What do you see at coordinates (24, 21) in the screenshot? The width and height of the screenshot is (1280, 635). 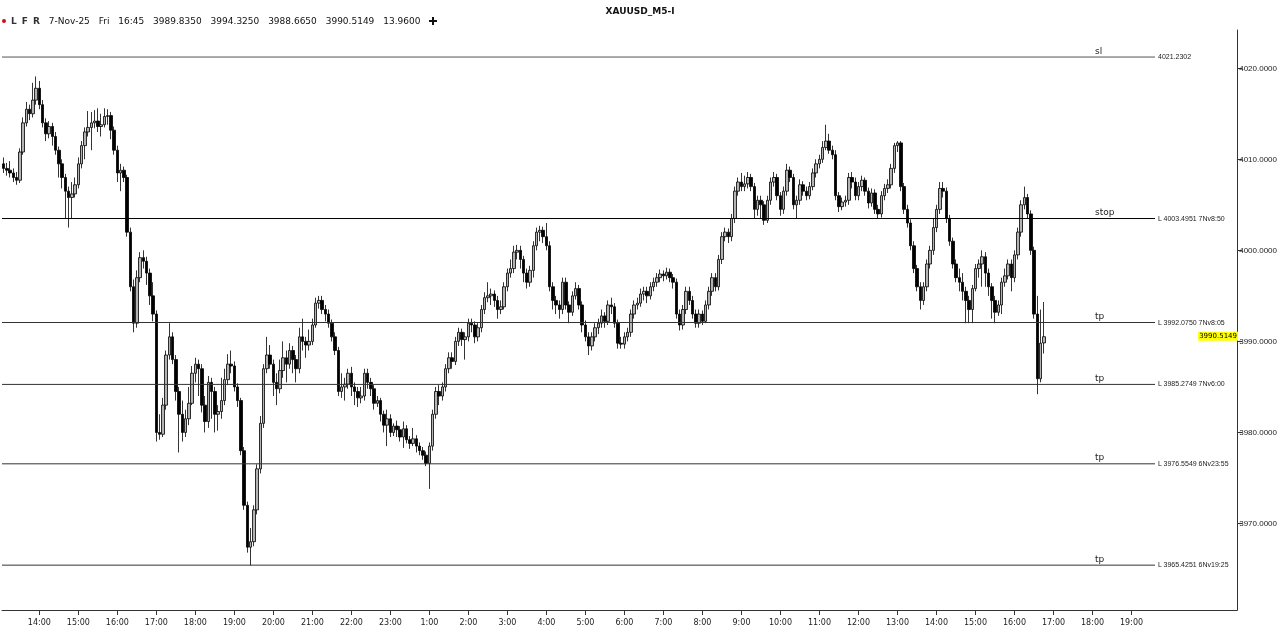 I see `text: F` at bounding box center [24, 21].